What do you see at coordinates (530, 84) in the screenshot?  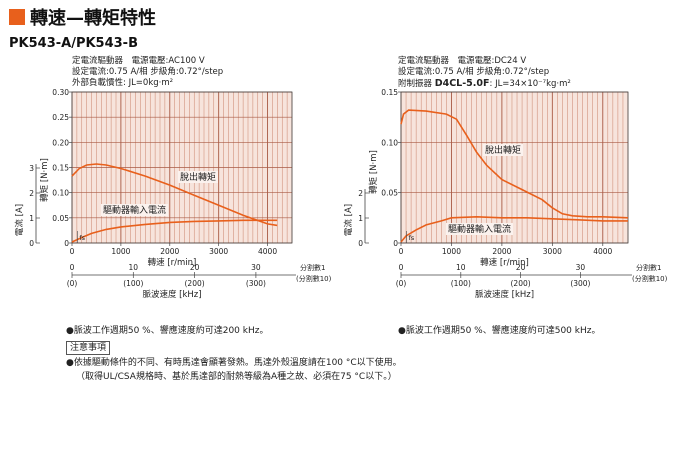 I see `right-cond-line3-suffix: : JL=34×10⁻⁷kg·m²` at bounding box center [530, 84].